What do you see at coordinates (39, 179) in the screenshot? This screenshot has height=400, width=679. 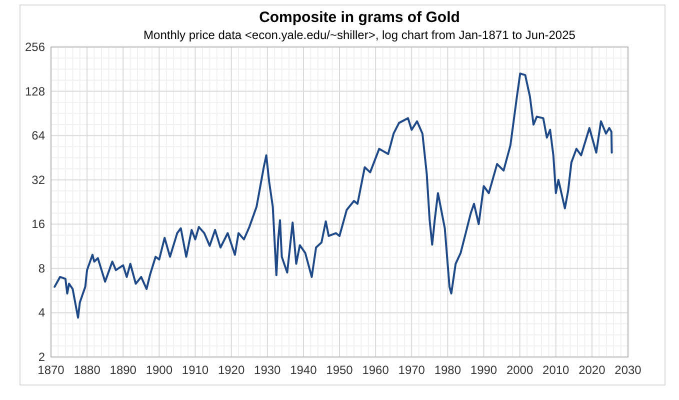 I see `y-tick-label: 32` at bounding box center [39, 179].